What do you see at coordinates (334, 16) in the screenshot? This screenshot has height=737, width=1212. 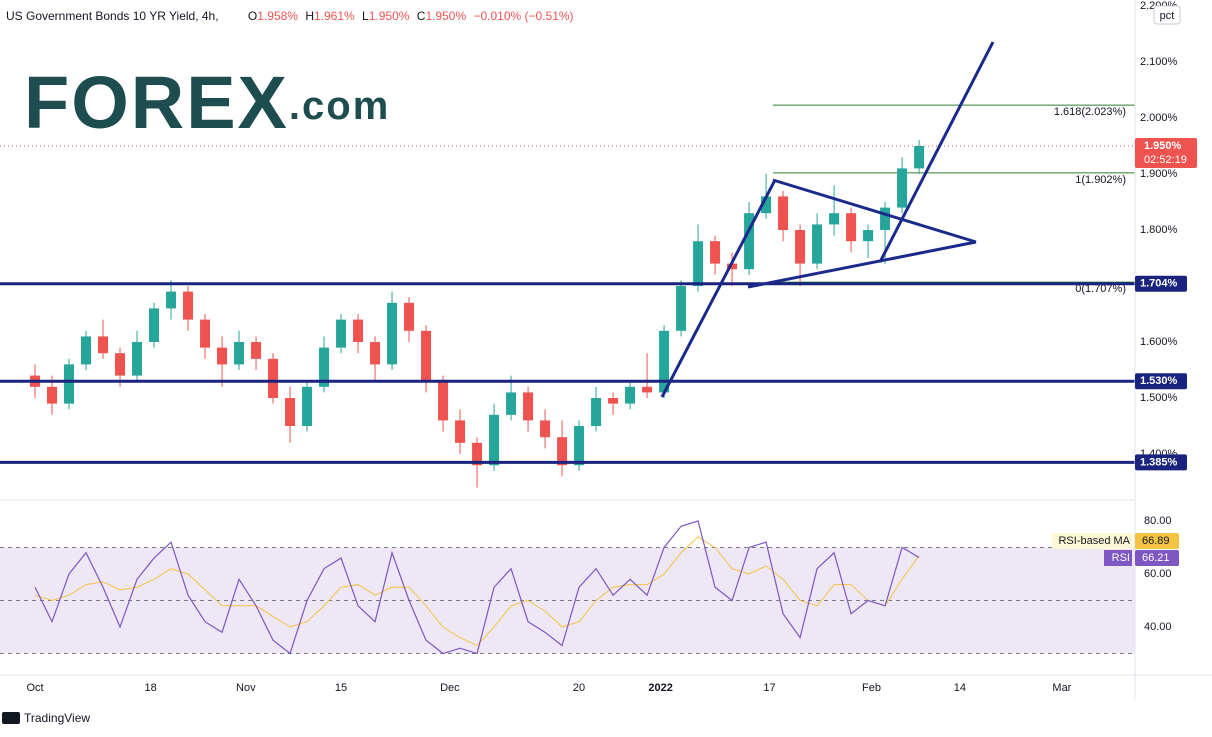 I see `ohlc-value: 1.961%` at bounding box center [334, 16].